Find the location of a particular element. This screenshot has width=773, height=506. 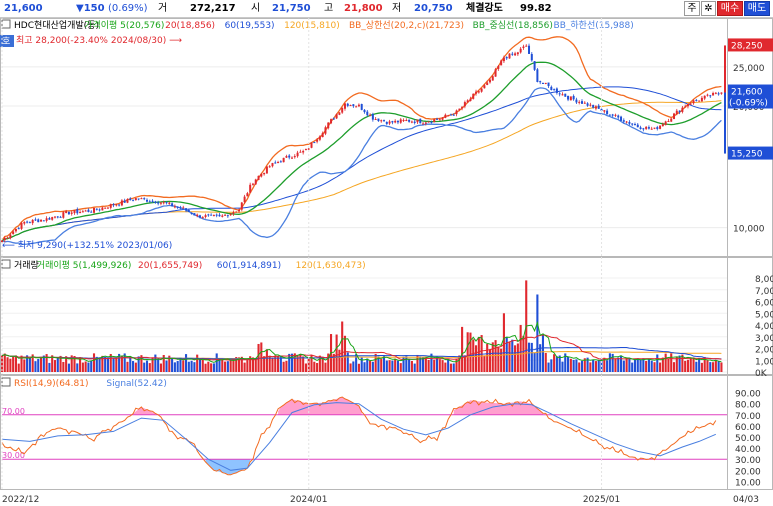

gear-icon: ✲ is located at coordinates (708, 8).